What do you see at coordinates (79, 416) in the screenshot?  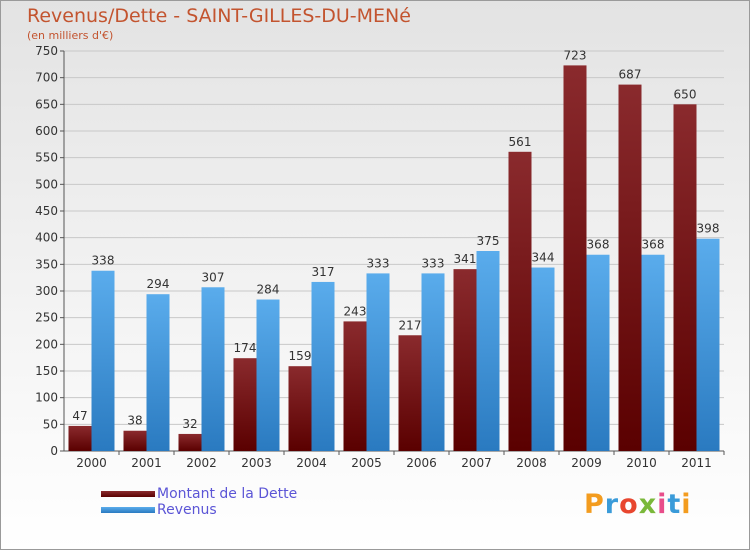 I see `data-label: 47` at bounding box center [79, 416].